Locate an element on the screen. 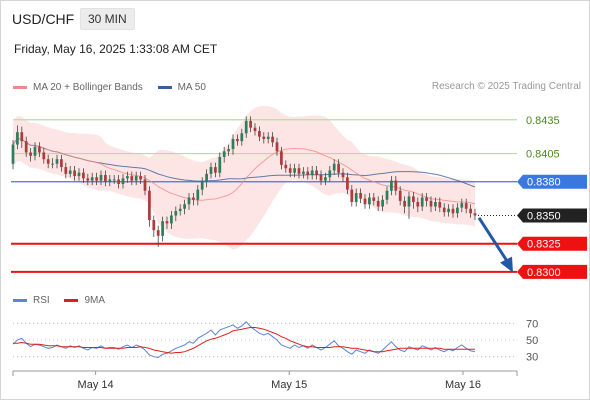 This screenshot has width=590, height=400. ma20-swatch-icon is located at coordinates (20, 87).